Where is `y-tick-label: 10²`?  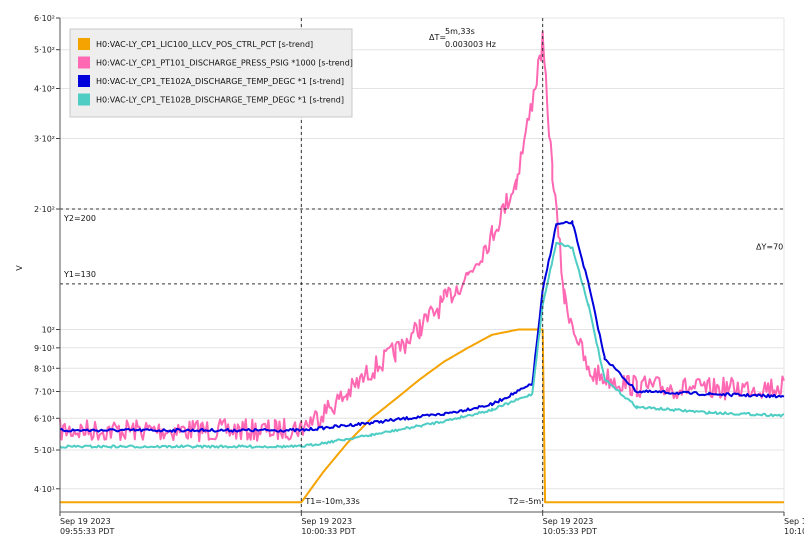 y-tick-label: 10² is located at coordinates (48, 329).